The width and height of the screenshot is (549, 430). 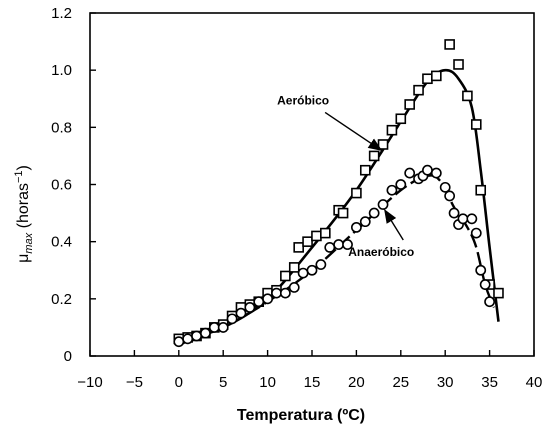 What do you see at coordinates (223, 382) in the screenshot?
I see `x-tick-label: 5` at bounding box center [223, 382].